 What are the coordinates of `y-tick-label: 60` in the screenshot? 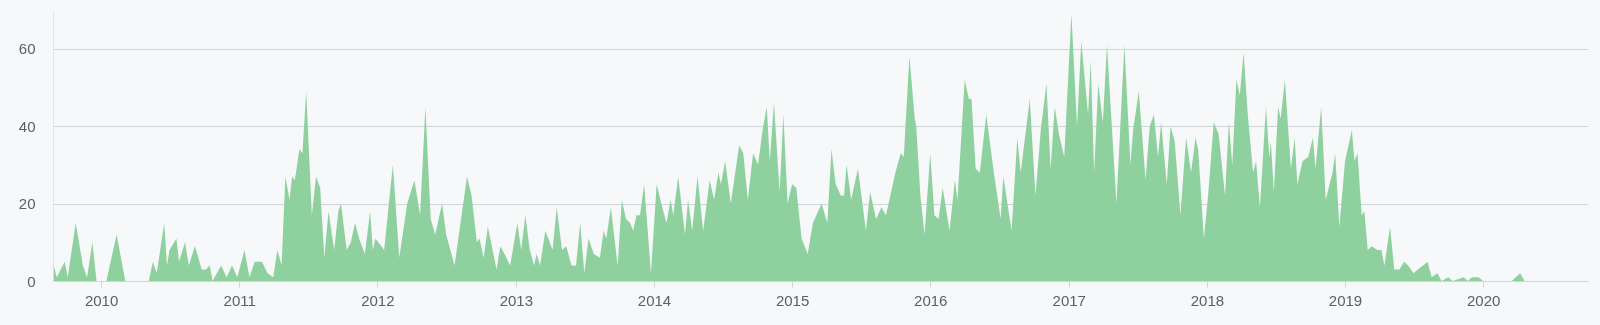 It's located at (27, 49).